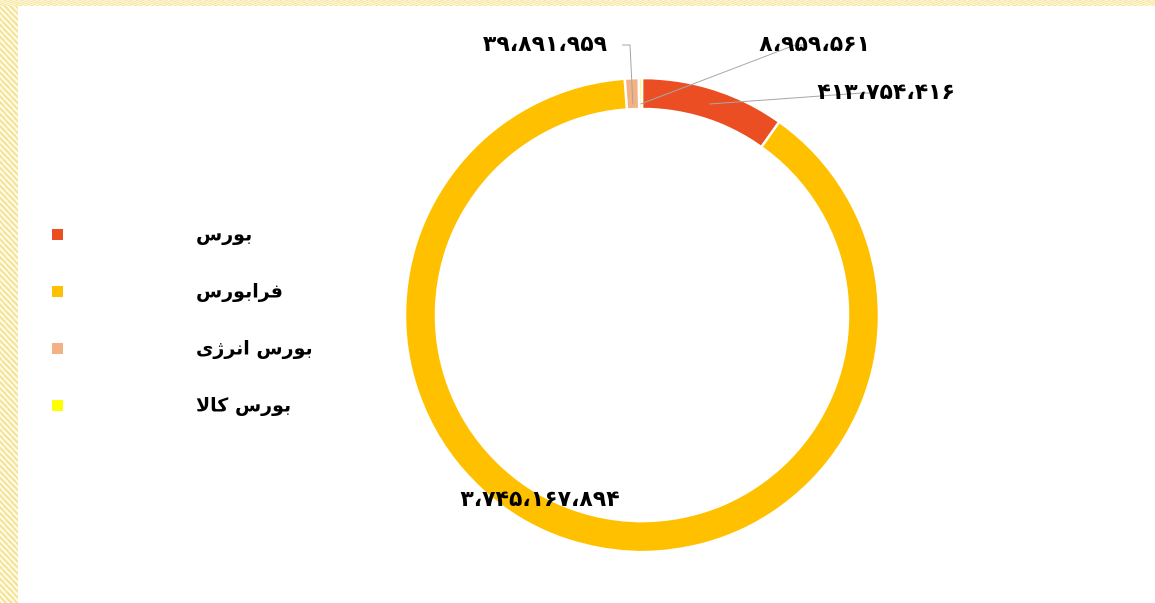 This screenshot has width=1155, height=603. Describe the element at coordinates (243, 406) in the screenshot. I see `legend-label: بورس کالا` at that location.